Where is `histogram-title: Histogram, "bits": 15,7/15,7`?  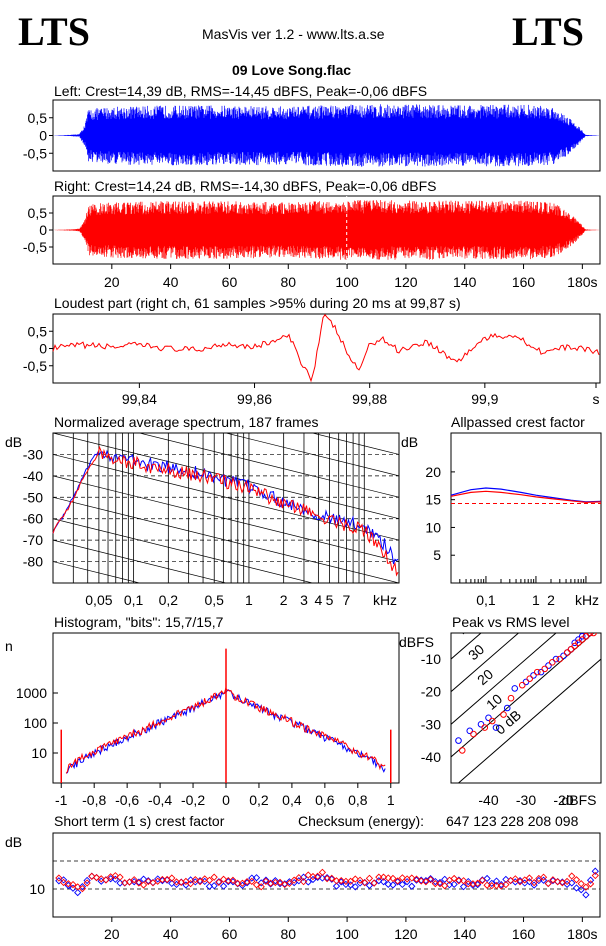
histogram-title: Histogram, "bits": 15,7/15,7 is located at coordinates (139, 622).